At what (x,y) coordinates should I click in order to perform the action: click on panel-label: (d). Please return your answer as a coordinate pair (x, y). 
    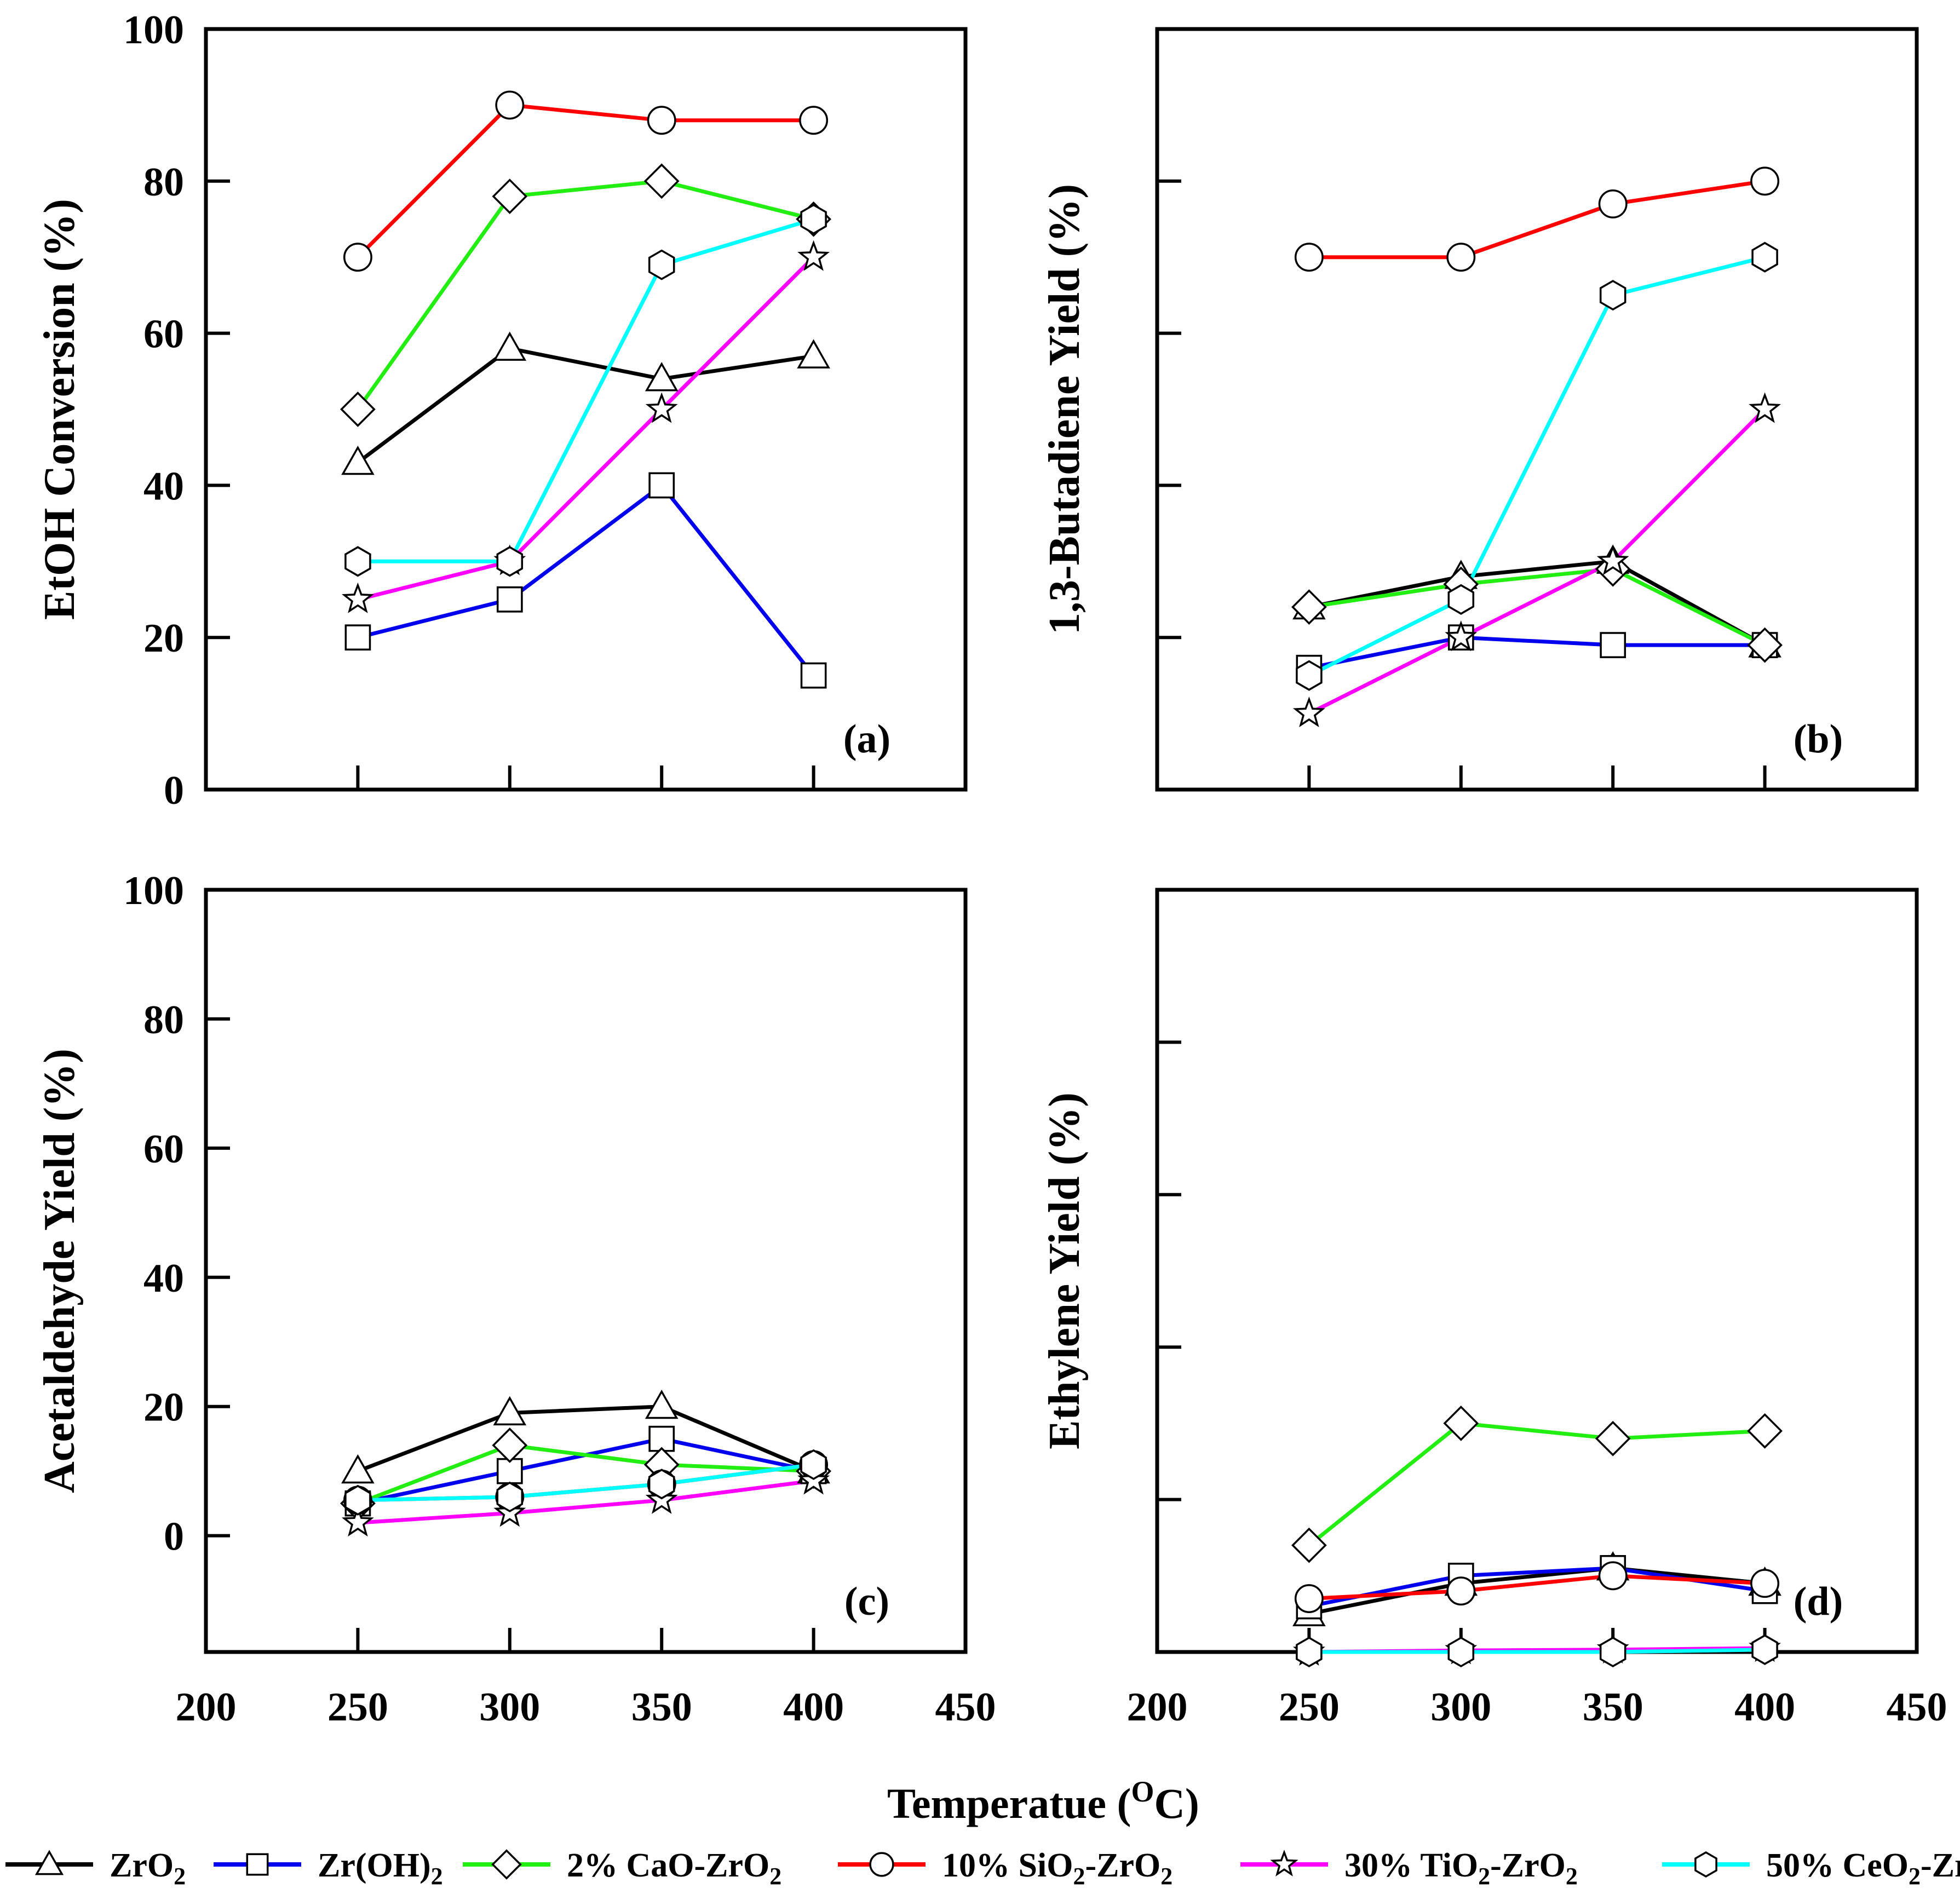
    Looking at the image, I should click on (1818, 1601).